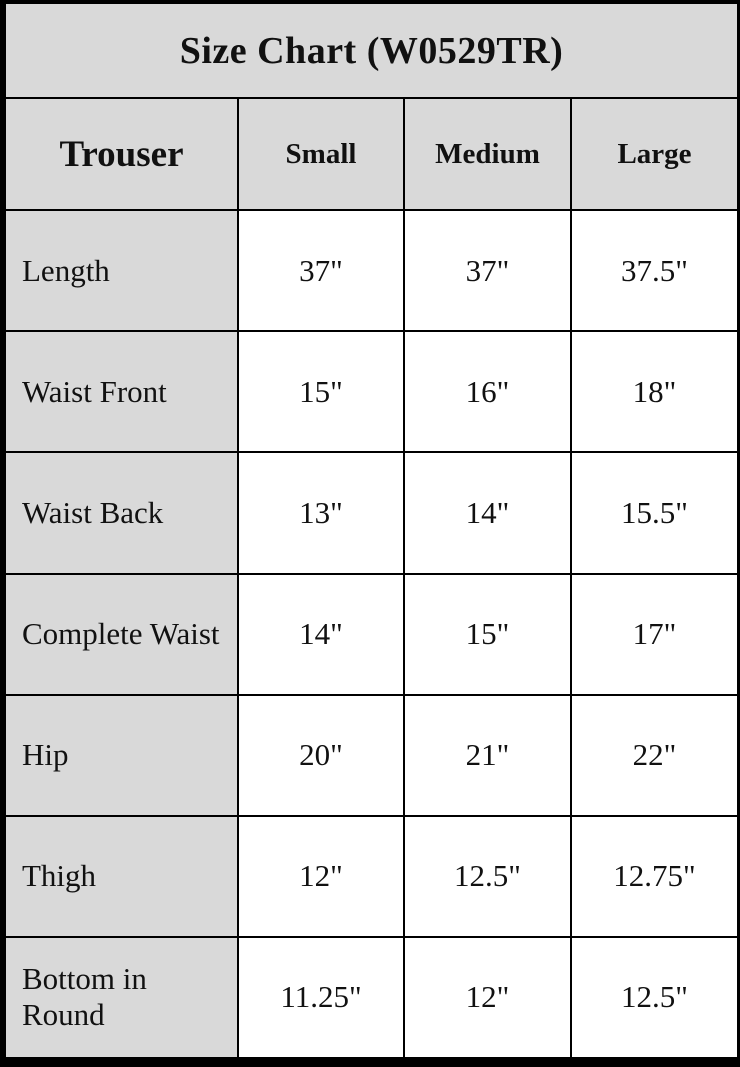 The image size is (740, 1067). Describe the element at coordinates (321, 997) in the screenshot. I see `cell-value: 11.25"` at that location.